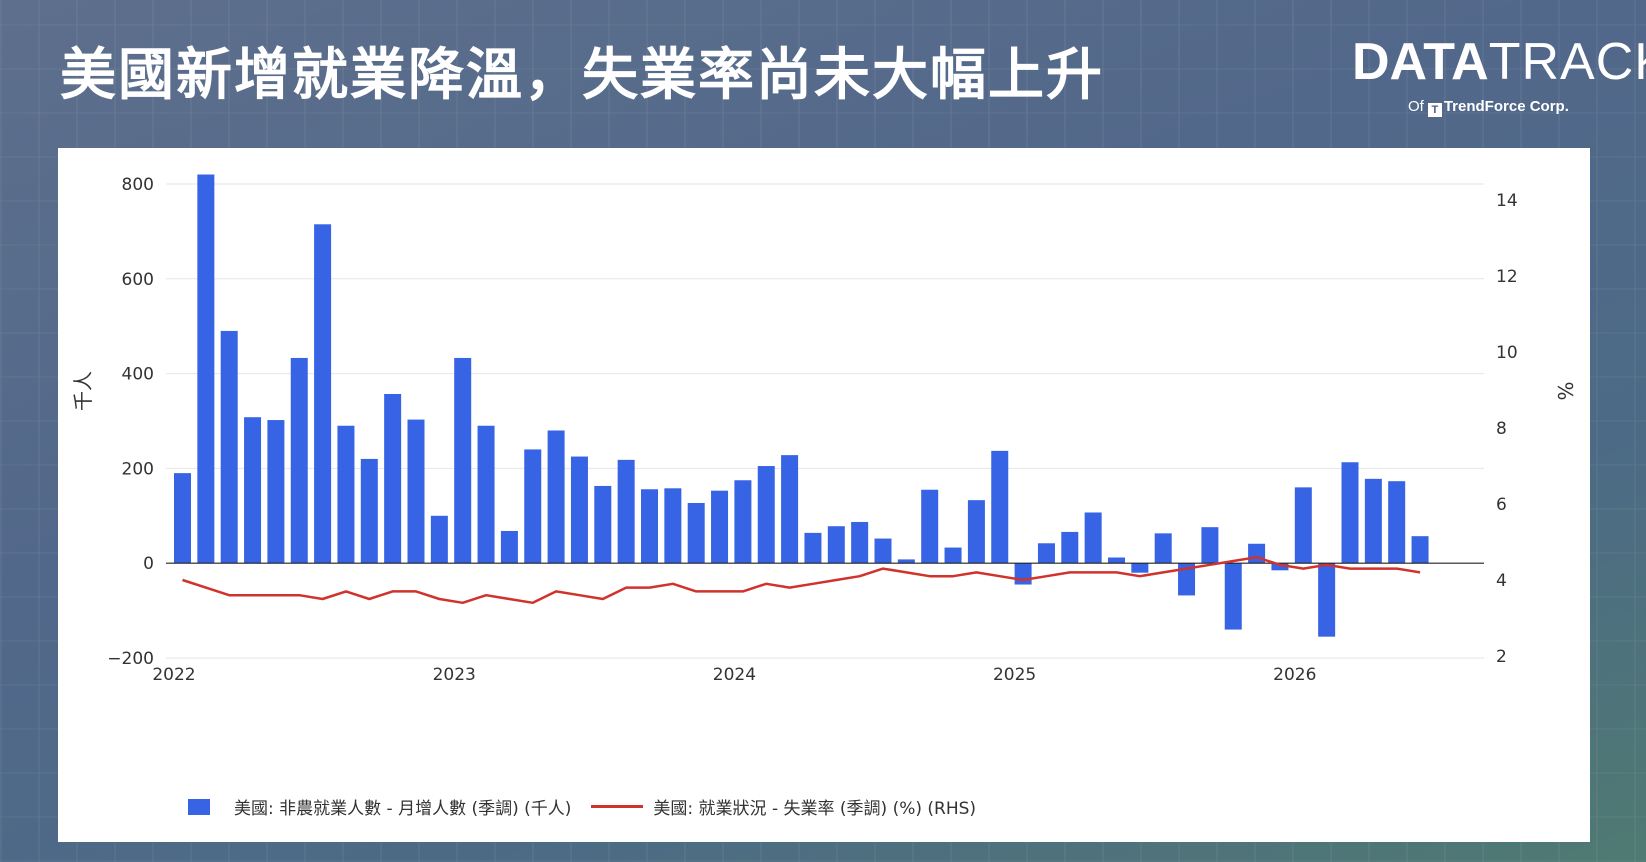  I want to click on y-right-tick-label: 8, so click(1501, 429).